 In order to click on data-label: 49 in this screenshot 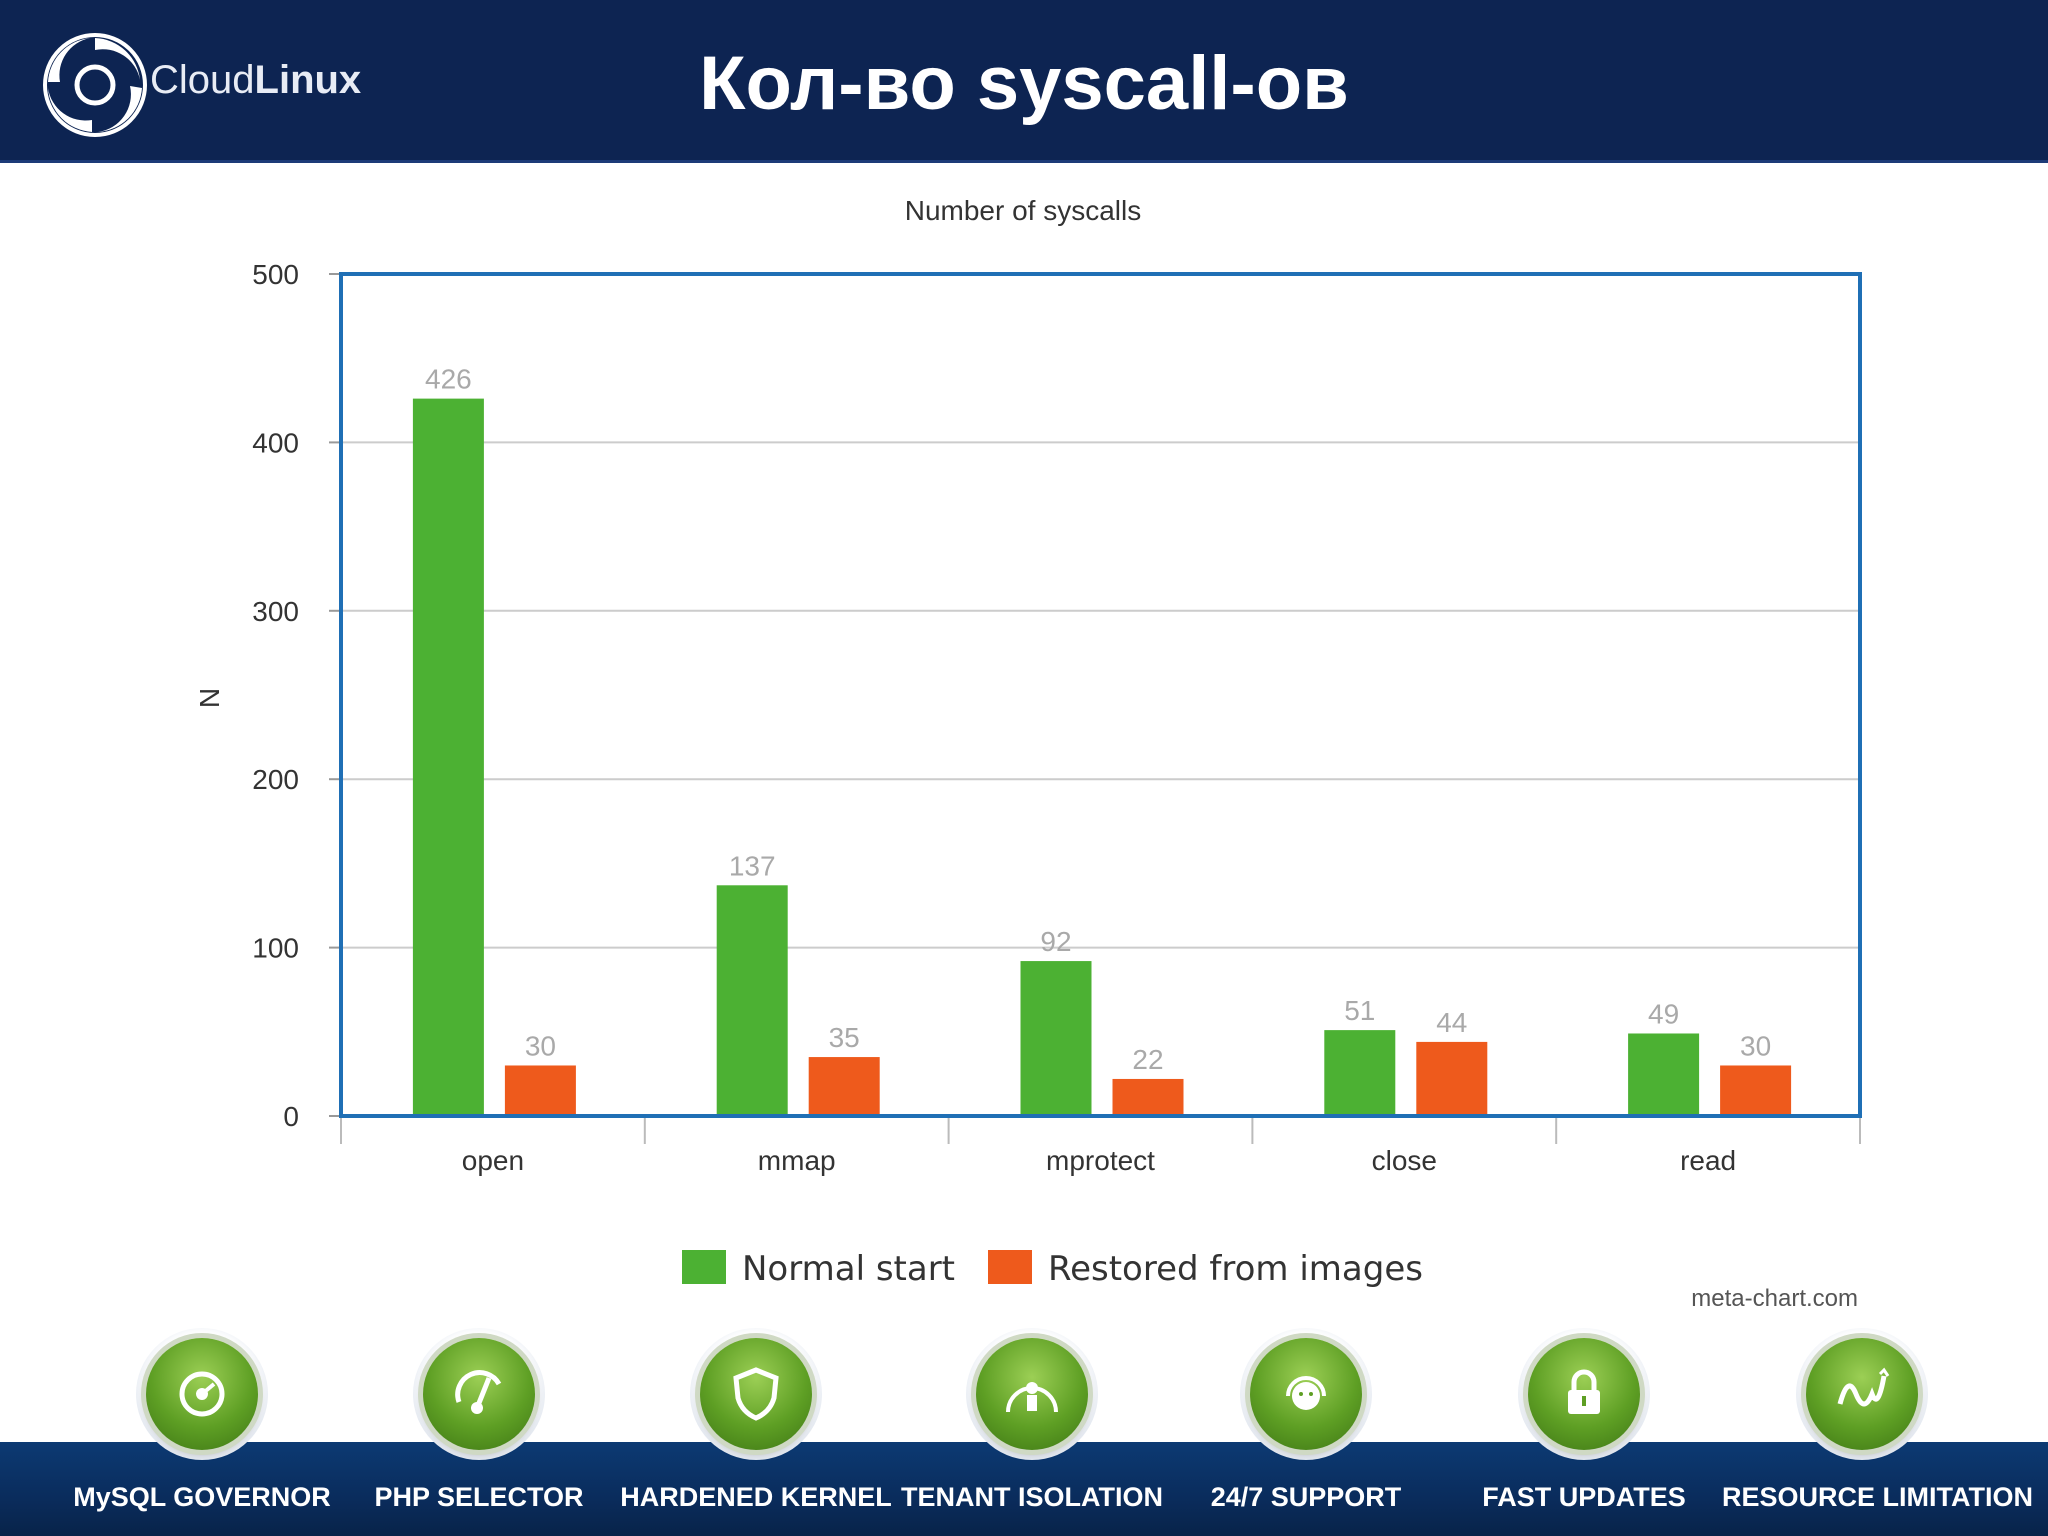, I will do `click(1663, 1013)`.